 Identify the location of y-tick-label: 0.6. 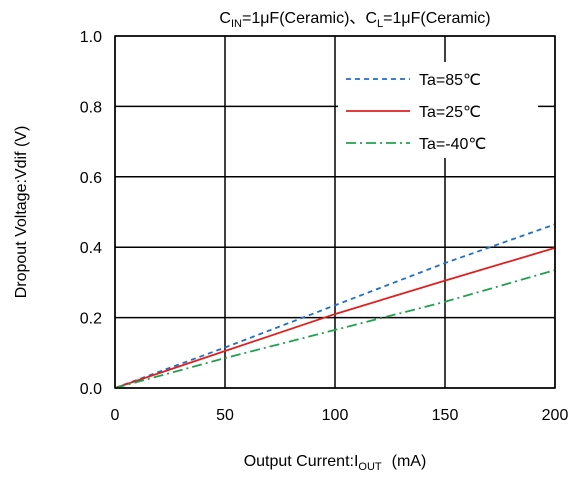
(91, 178).